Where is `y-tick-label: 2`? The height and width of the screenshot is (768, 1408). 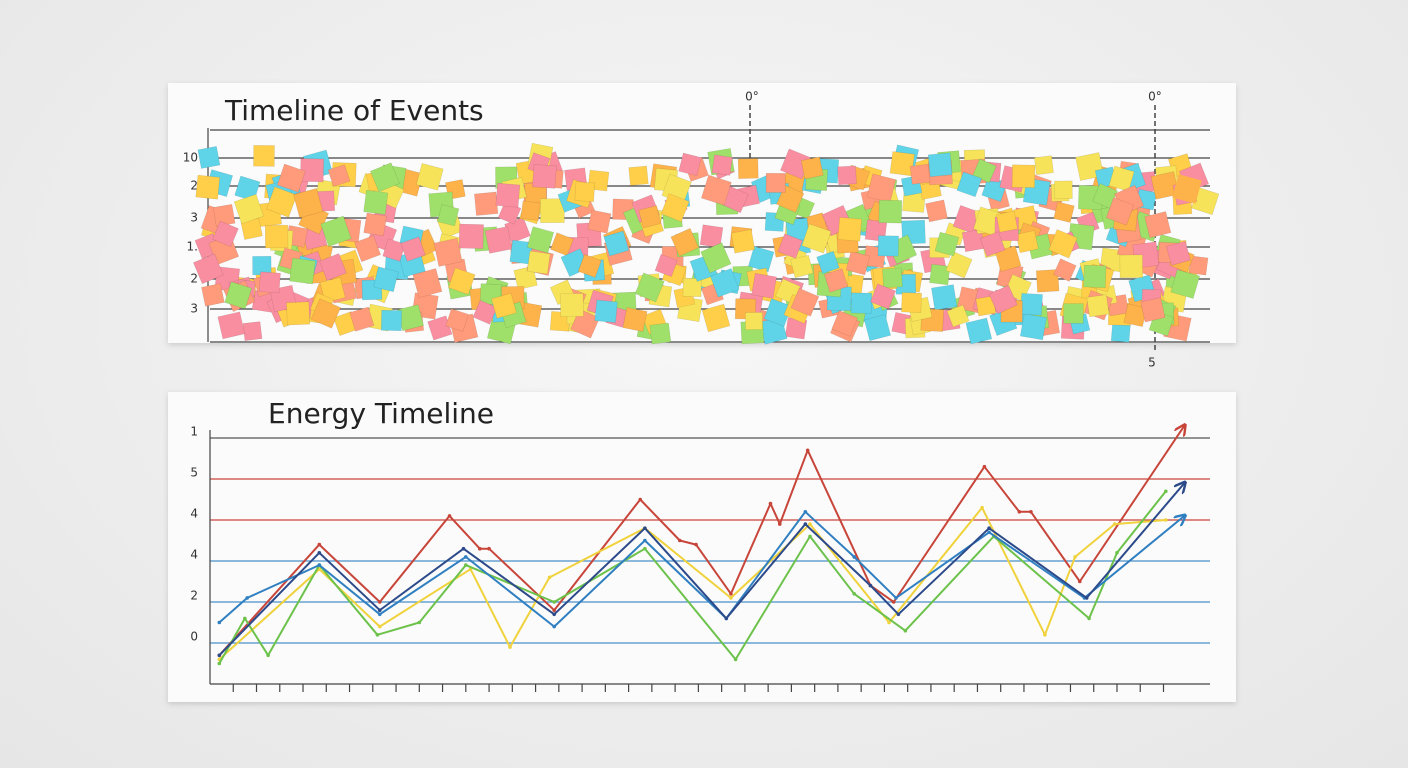
y-tick-label: 2 is located at coordinates (194, 279).